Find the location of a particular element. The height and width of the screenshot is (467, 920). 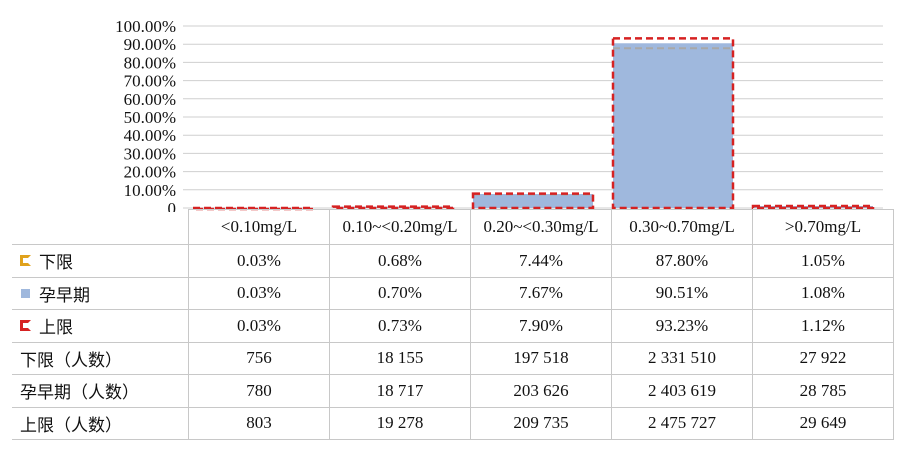

legend-early-pregnancy: 孕早期 is located at coordinates (100, 293).